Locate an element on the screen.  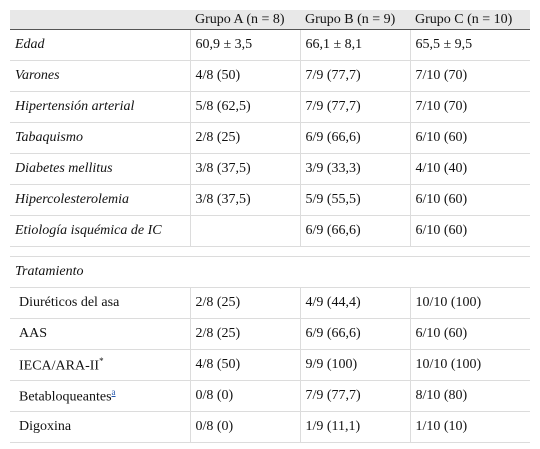
row-label-text: Edad is located at coordinates (30, 44).